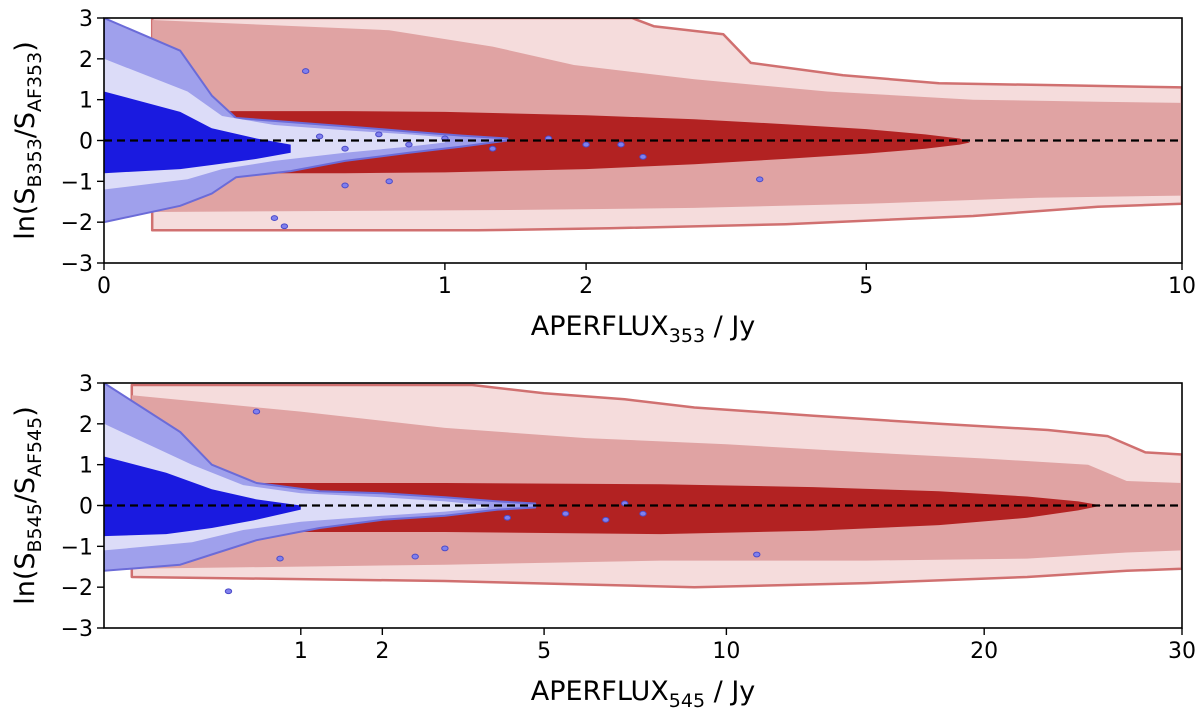 The height and width of the screenshot is (725, 1200). What do you see at coordinates (1182, 651) in the screenshot?
I see `x-tick-label: 30` at bounding box center [1182, 651].